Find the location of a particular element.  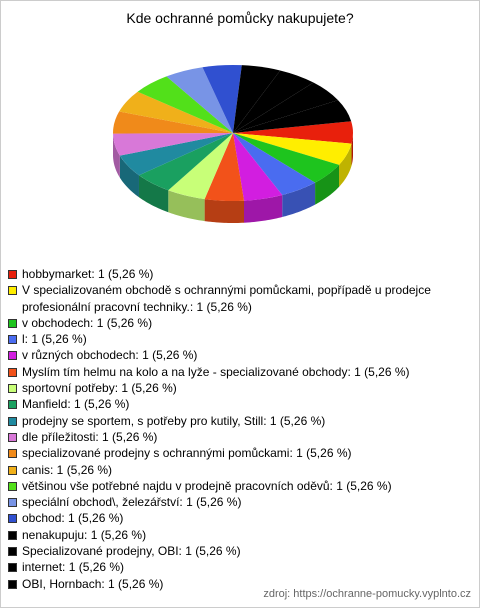

legend-label: nenakupuju: 1 (5,26 %) is located at coordinates (84, 534).